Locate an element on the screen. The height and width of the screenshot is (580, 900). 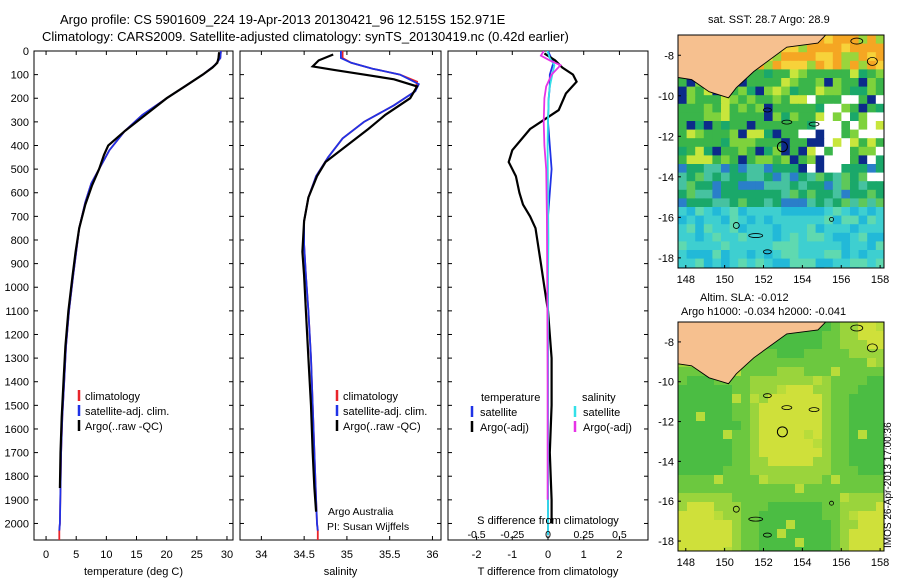
x-tick-label: 34.5 is located at coordinates (303, 555).